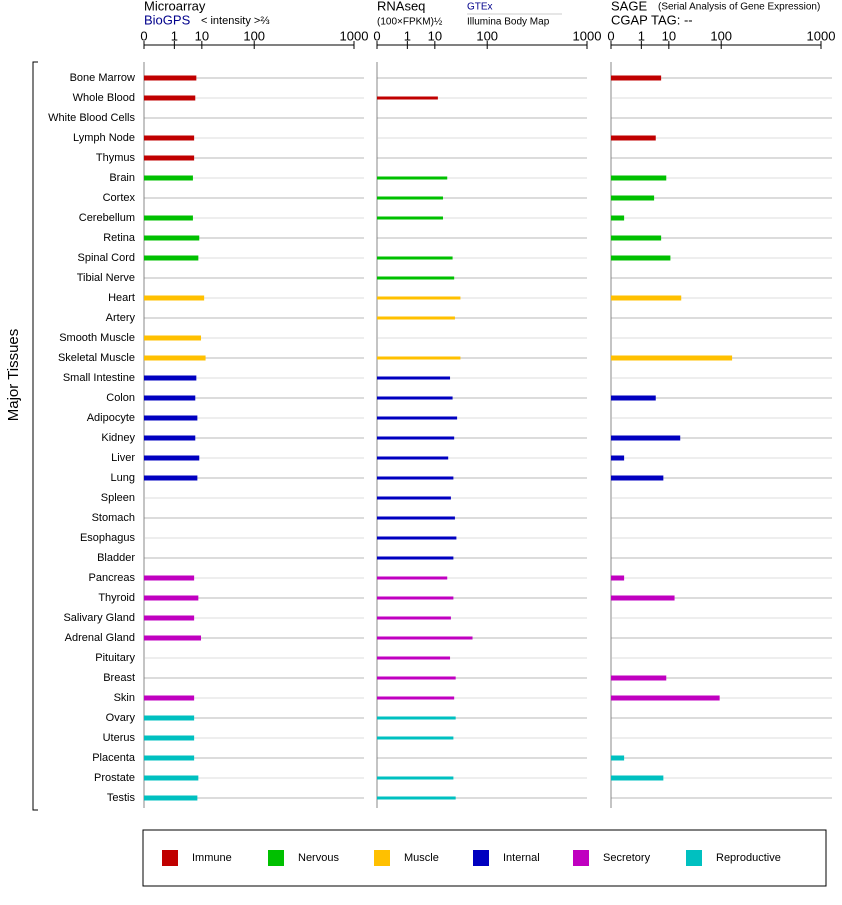 This screenshot has width=842, height=905. Describe the element at coordinates (99, 378) in the screenshot. I see `category-label: Small Intestine` at that location.